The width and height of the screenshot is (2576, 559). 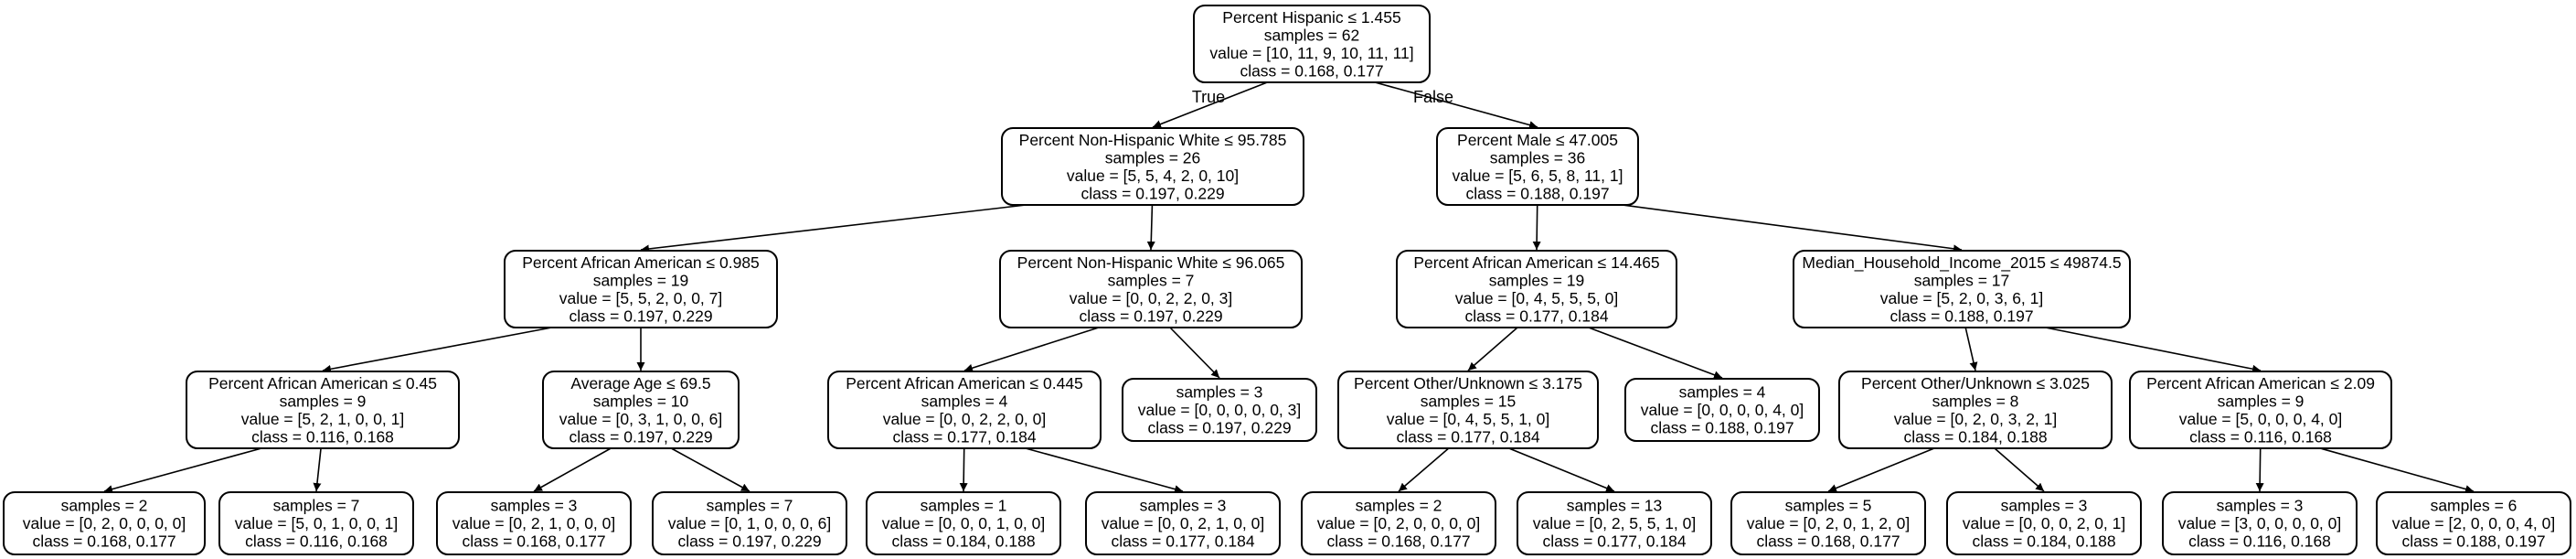 What do you see at coordinates (641, 298) in the screenshot?
I see `node-text-line: value = [5, 5, 2, 0, 0, 7]` at bounding box center [641, 298].